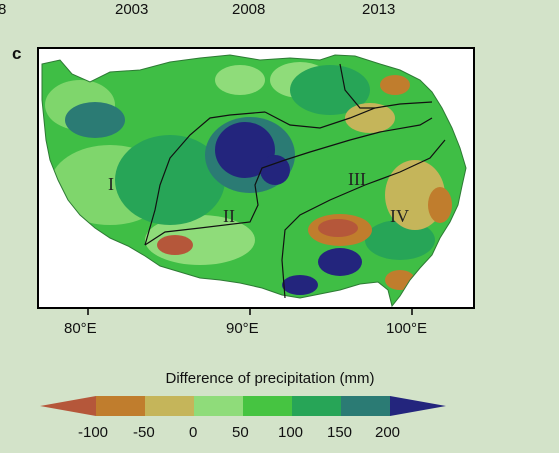 Image resolution: width=559 pixels, height=453 pixels. I want to click on legend-tick: 150, so click(340, 432).